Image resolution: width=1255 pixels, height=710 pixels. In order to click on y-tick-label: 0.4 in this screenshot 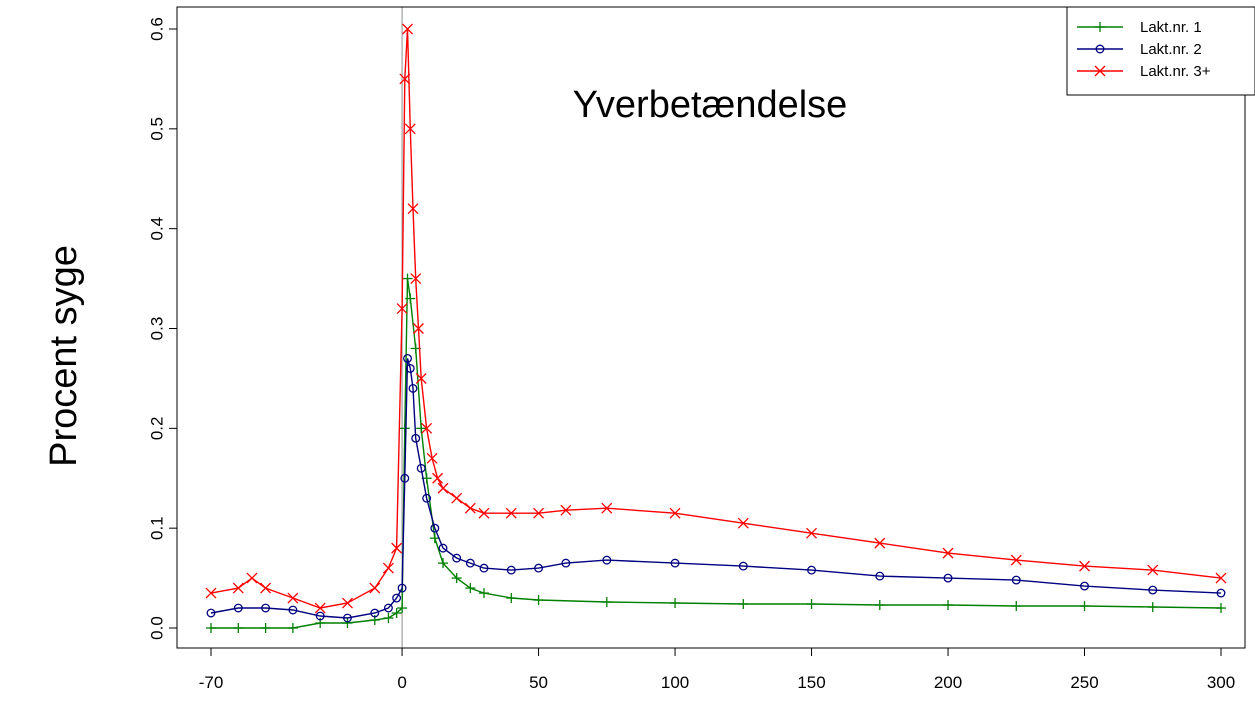, I will do `click(156, 229)`.